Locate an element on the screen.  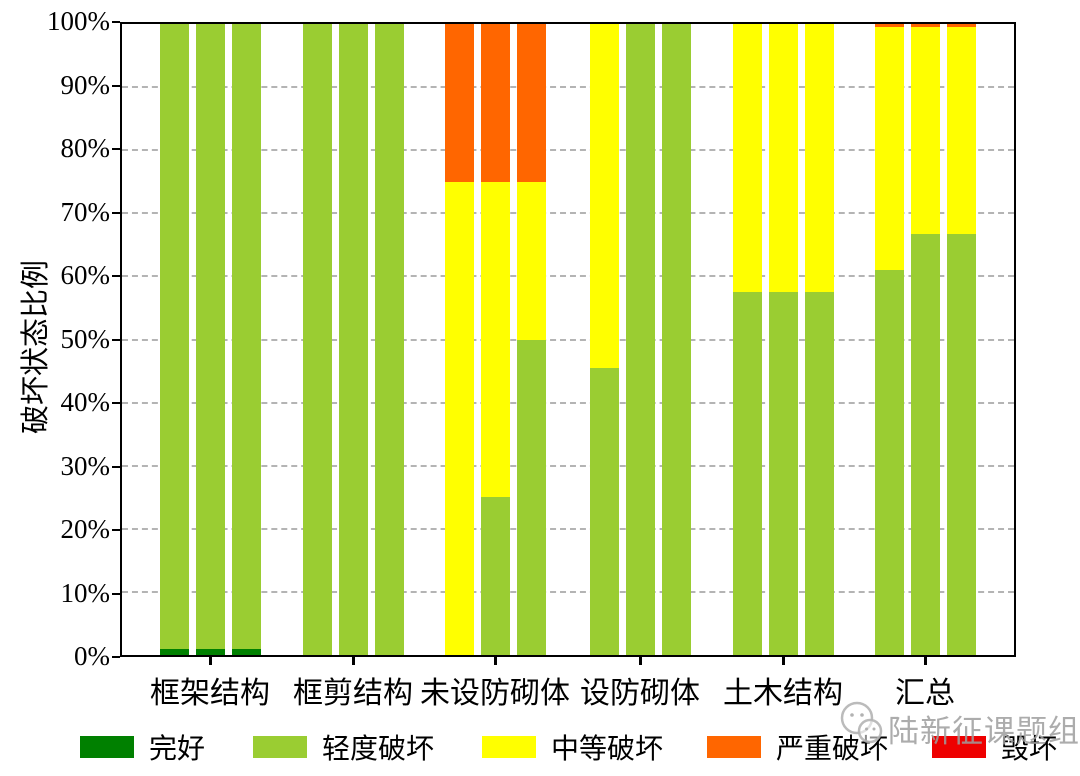
legend-item: 完好 is located at coordinates (142, 747).